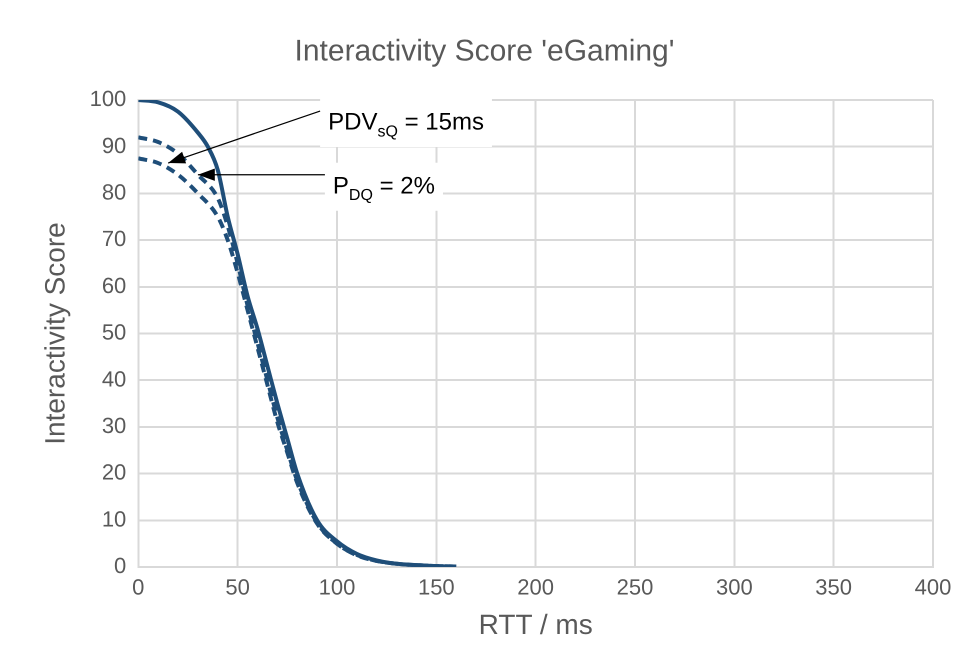 The width and height of the screenshot is (961, 669). I want to click on x-tick-label: 0, so click(138, 587).